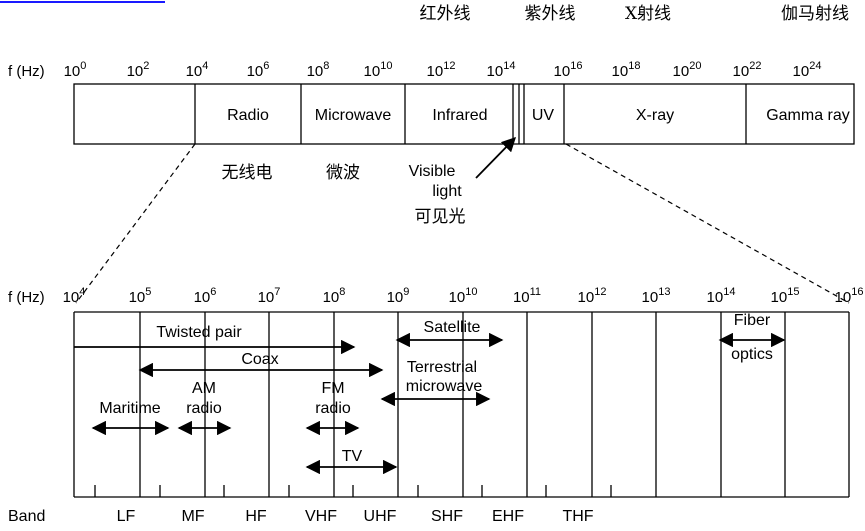  Describe the element at coordinates (26, 297) in the screenshot. I see `bottom-scale-axis-label: f (Hz)` at that location.